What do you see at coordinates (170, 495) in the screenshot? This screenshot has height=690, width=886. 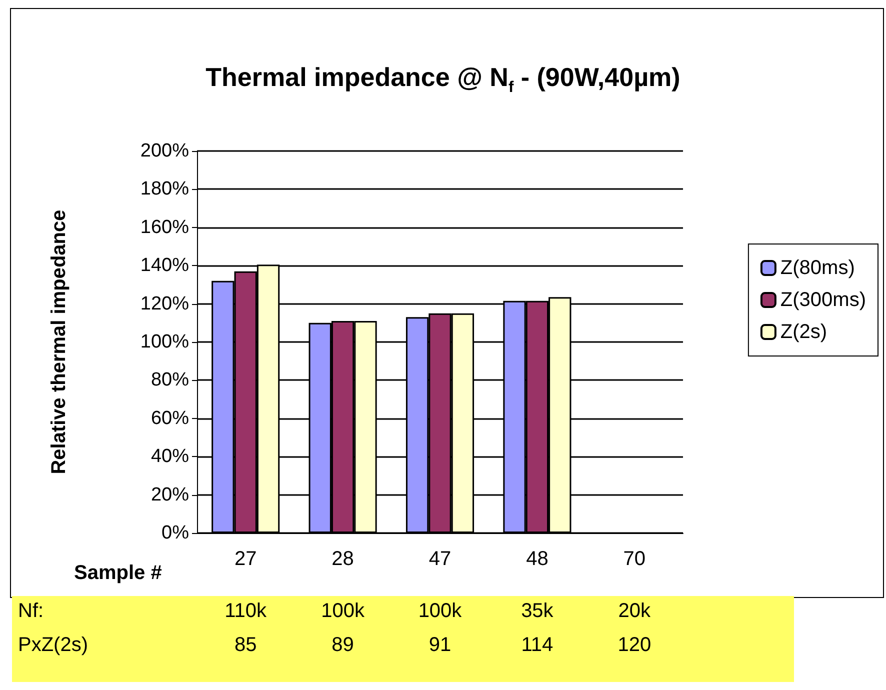 I see `y-tick-label: 20%` at bounding box center [170, 495].